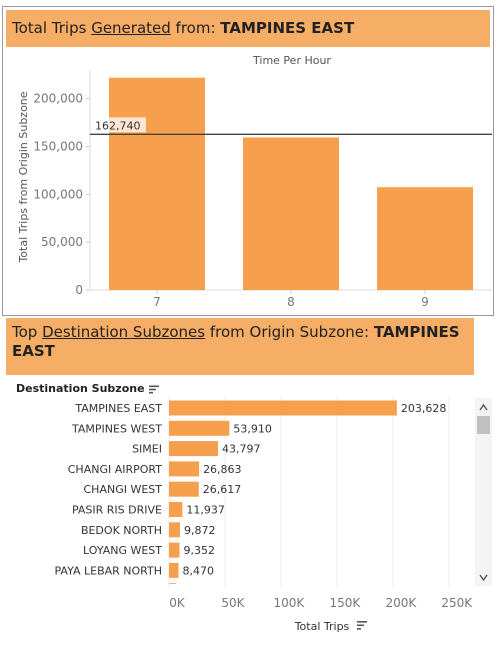 The width and height of the screenshot is (497, 647). Describe the element at coordinates (23, 177) in the screenshot. I see `y-axis-title: Total Trips from Origin Subzone` at that location.